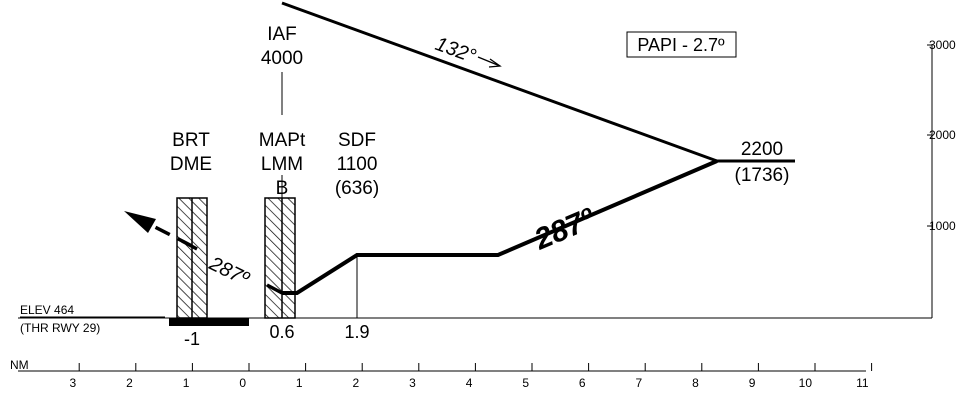 The height and width of the screenshot is (394, 969). I want to click on papi-box, so click(681, 44).